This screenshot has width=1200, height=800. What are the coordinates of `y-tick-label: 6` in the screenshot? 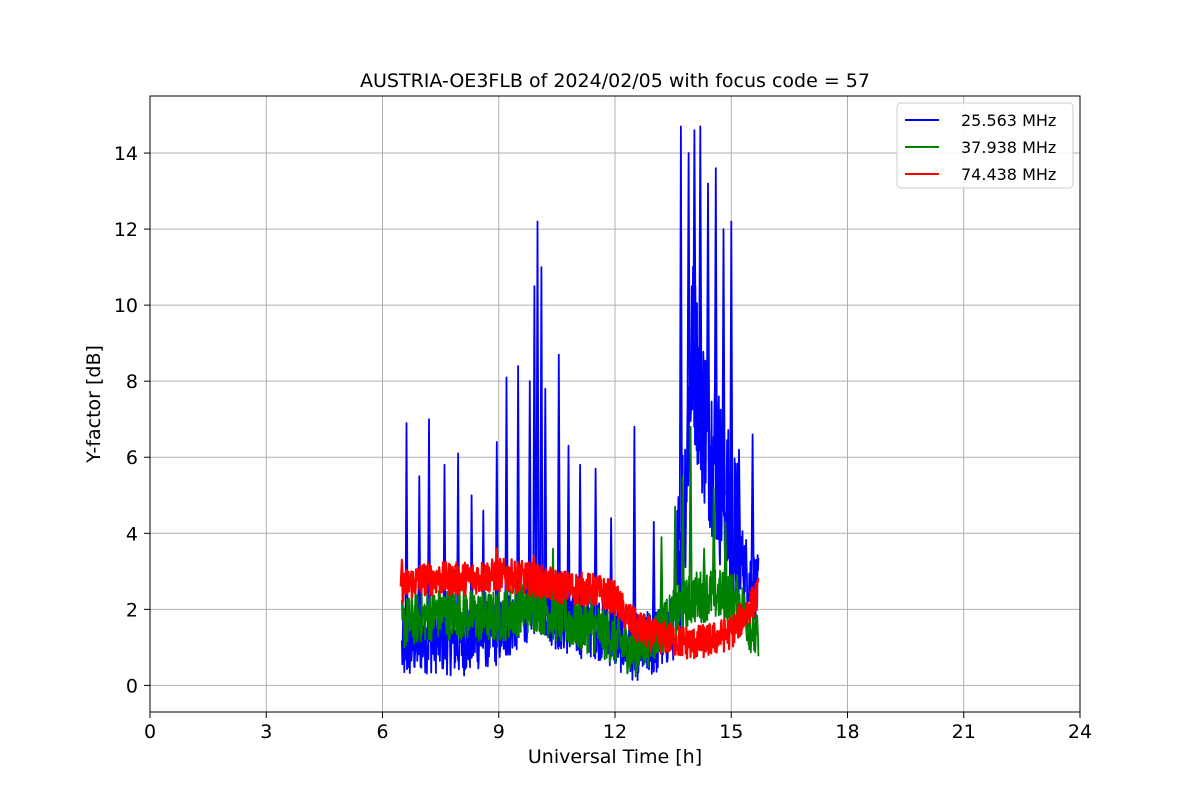 It's located at (132, 458).